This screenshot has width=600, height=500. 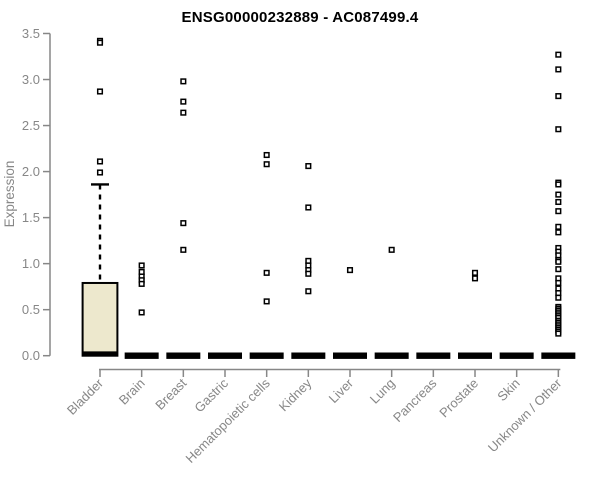 What do you see at coordinates (170, 393) in the screenshot?
I see `x-tick-label: Breast` at bounding box center [170, 393].